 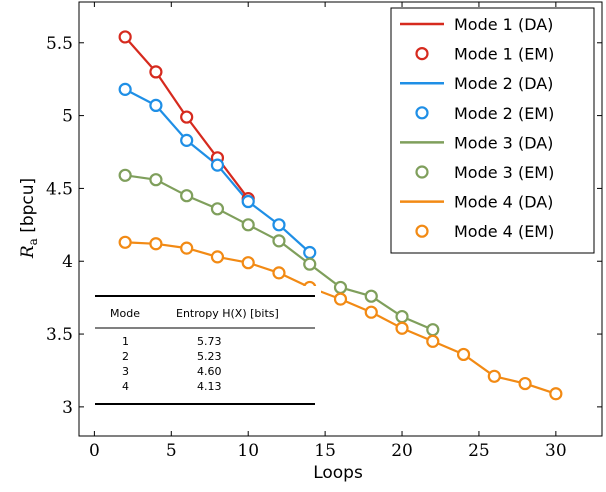 I want to click on x-tick-label: 20, so click(x=402, y=451).